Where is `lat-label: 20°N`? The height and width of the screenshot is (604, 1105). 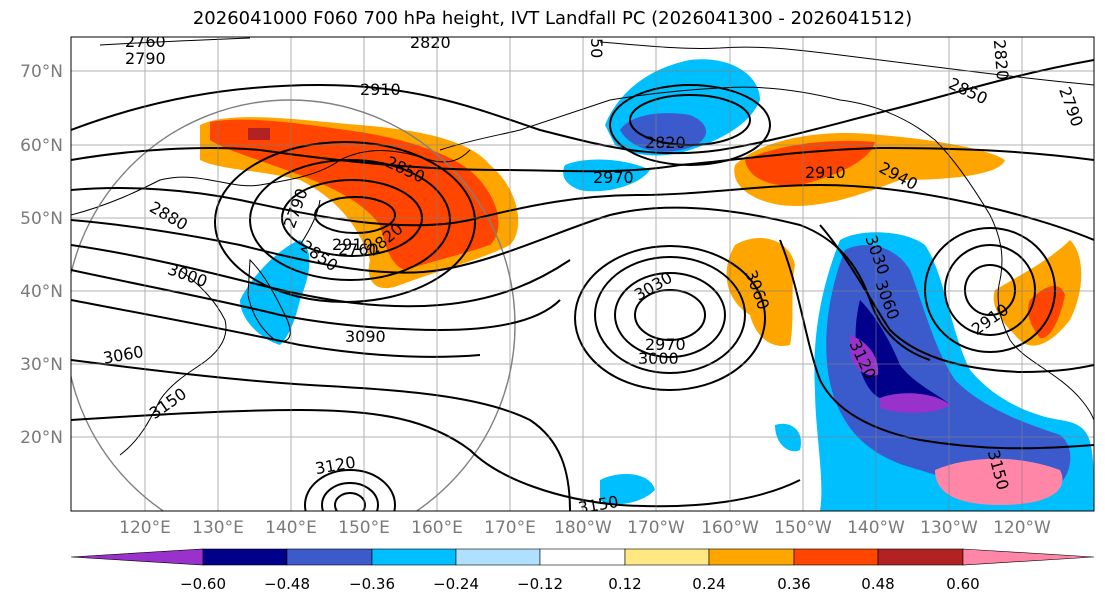 lat-label: 20°N is located at coordinates (41, 438).